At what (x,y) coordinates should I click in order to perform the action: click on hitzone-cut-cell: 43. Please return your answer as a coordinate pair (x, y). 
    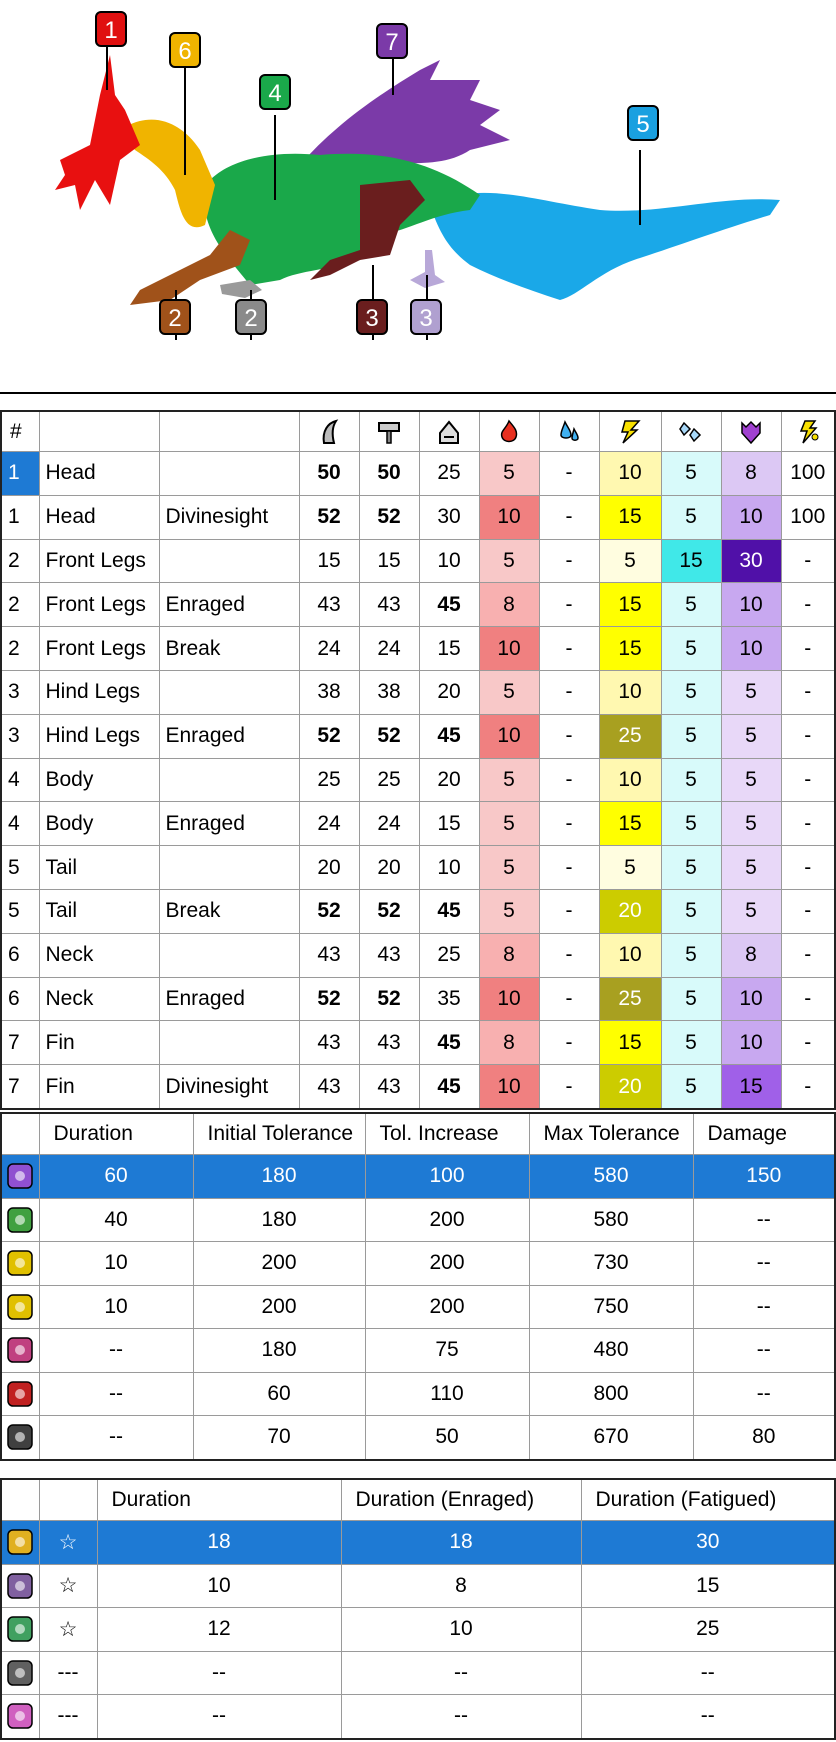
    Looking at the image, I should click on (329, 1087).